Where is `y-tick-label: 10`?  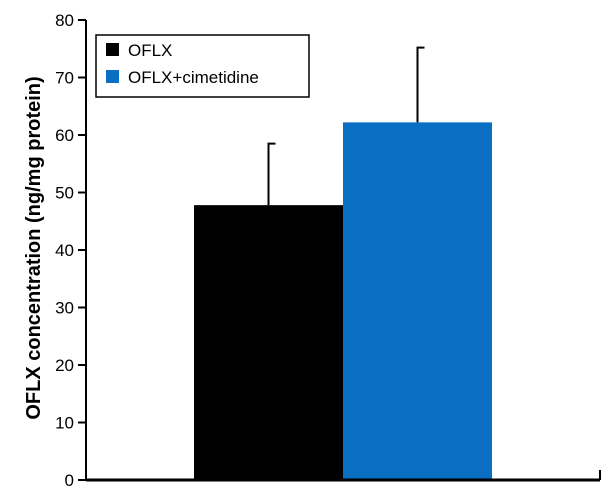
y-tick-label: 10 is located at coordinates (64, 423).